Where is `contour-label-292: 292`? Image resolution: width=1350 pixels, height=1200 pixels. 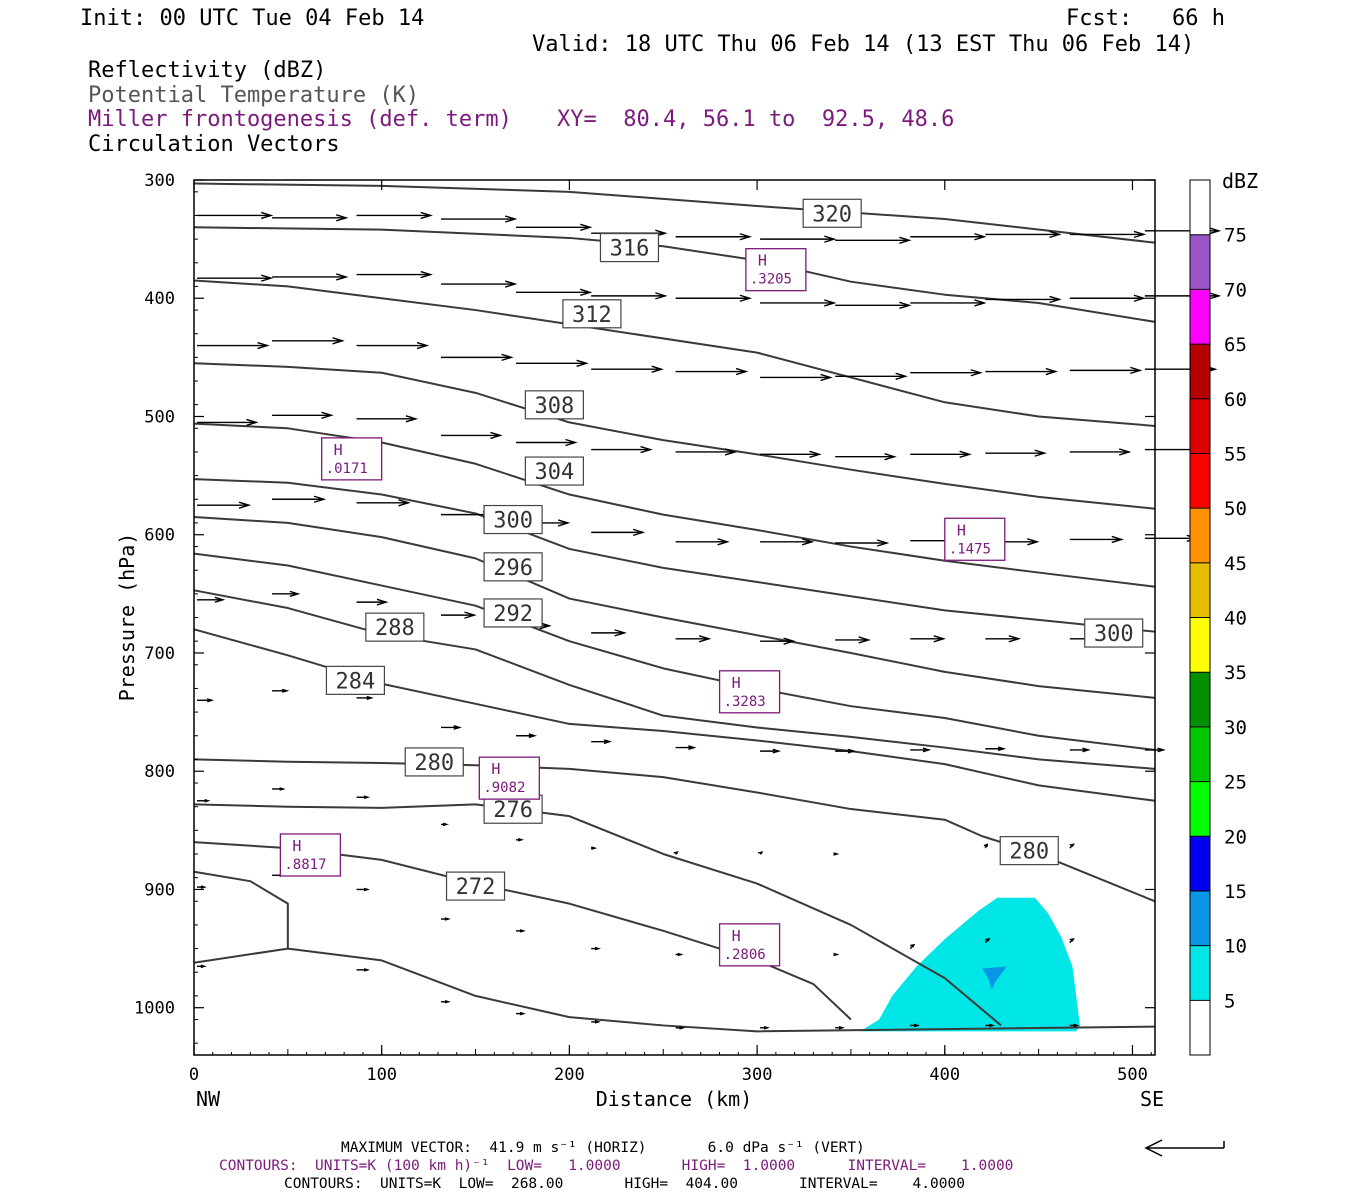
contour-label-292: 292 is located at coordinates (513, 613).